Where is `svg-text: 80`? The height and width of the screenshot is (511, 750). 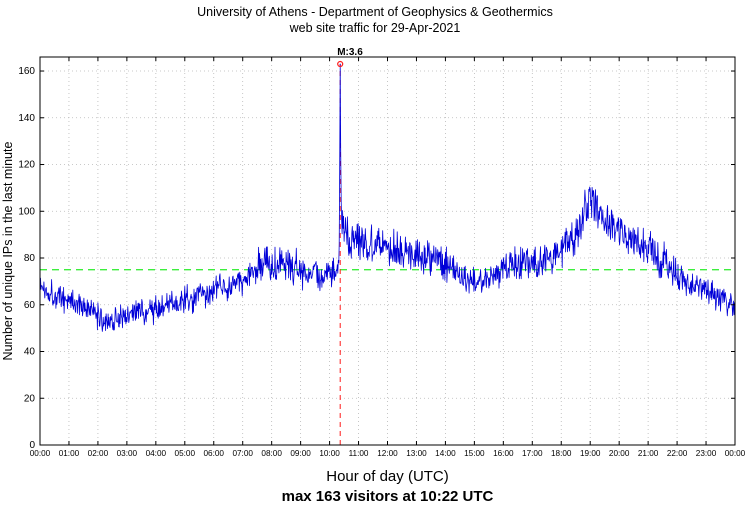 svg-text: 80 is located at coordinates (30, 258).